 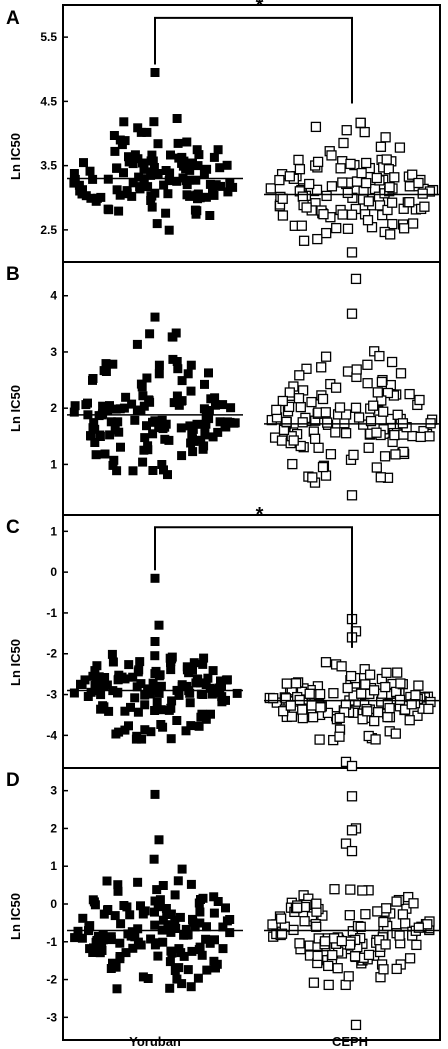 I want to click on panel-b-ylabel: Ln IC50, so click(x=15, y=408).